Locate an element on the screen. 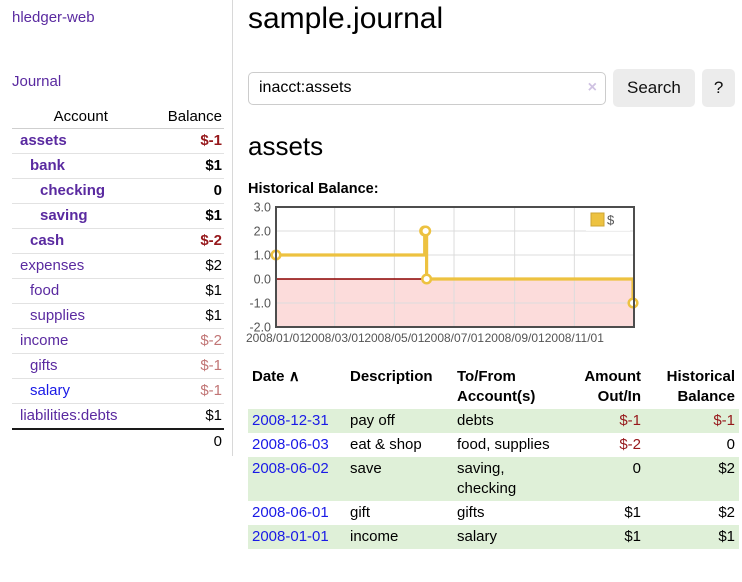  account-link: food is located at coordinates (45, 290).